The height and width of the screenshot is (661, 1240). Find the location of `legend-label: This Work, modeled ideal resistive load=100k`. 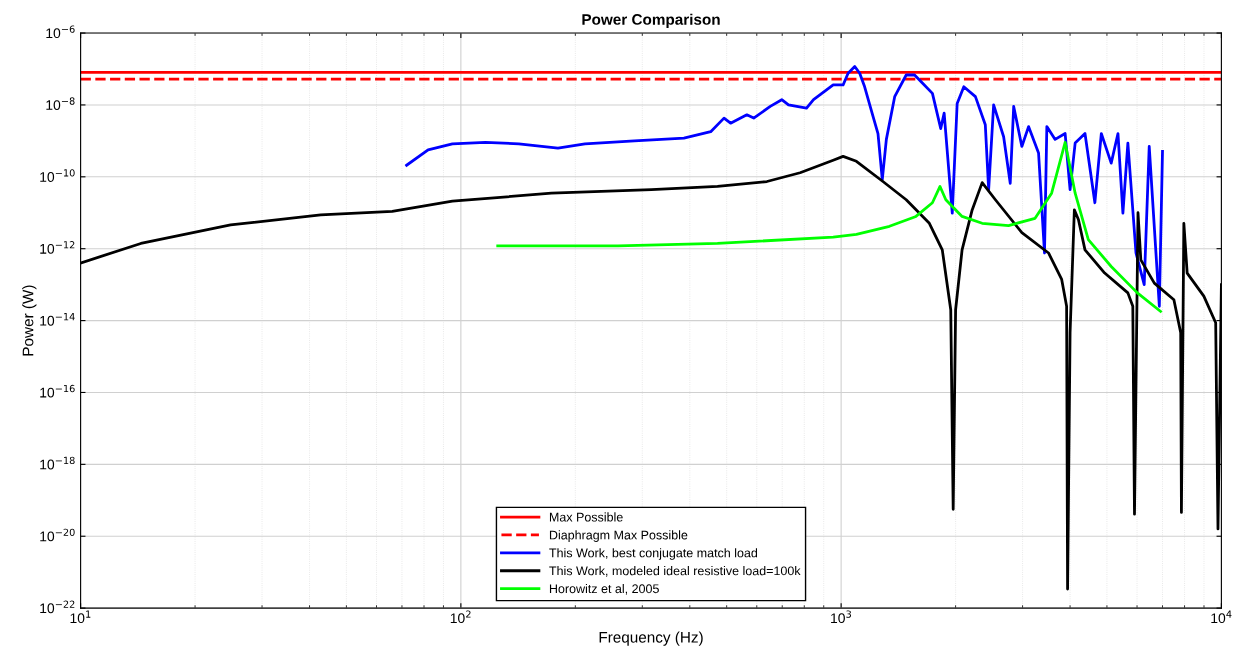

legend-label: This Work, modeled ideal resistive load=100k is located at coordinates (675, 571).